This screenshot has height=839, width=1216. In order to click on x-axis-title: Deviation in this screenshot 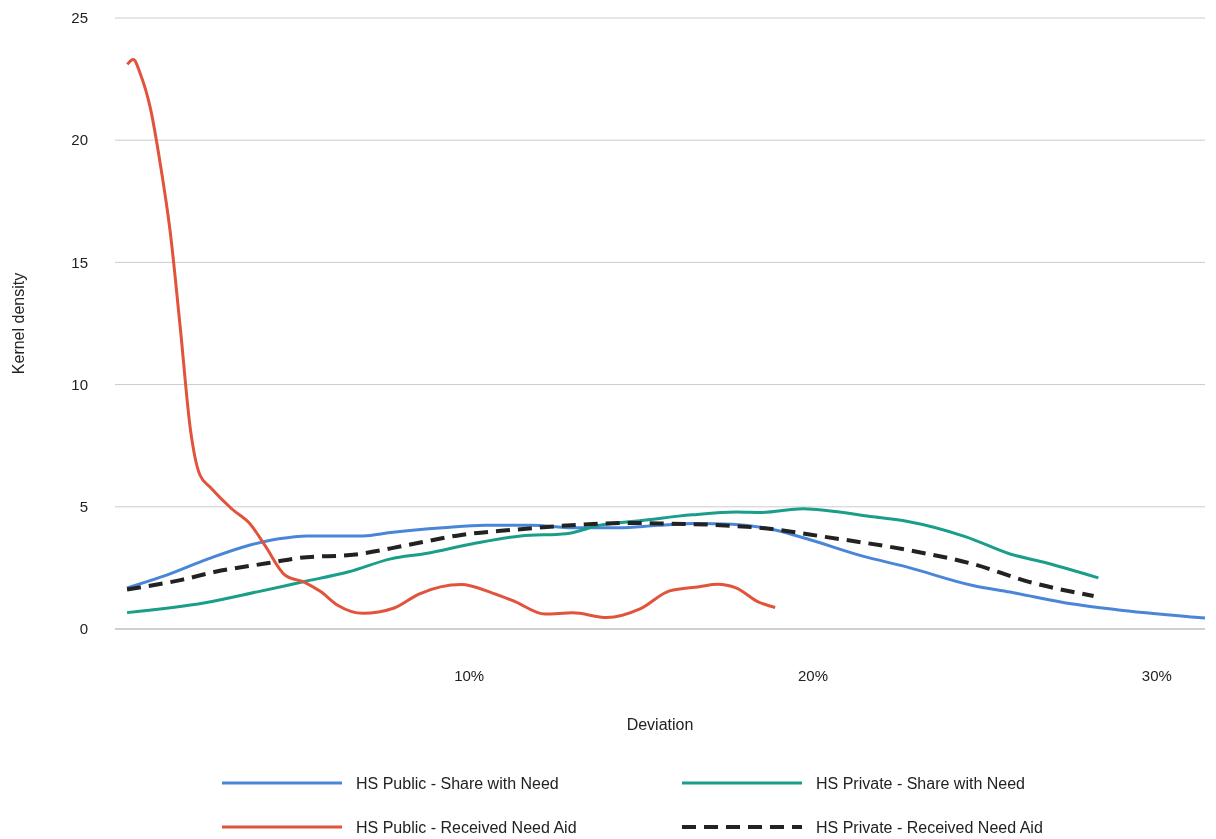, I will do `click(660, 724)`.